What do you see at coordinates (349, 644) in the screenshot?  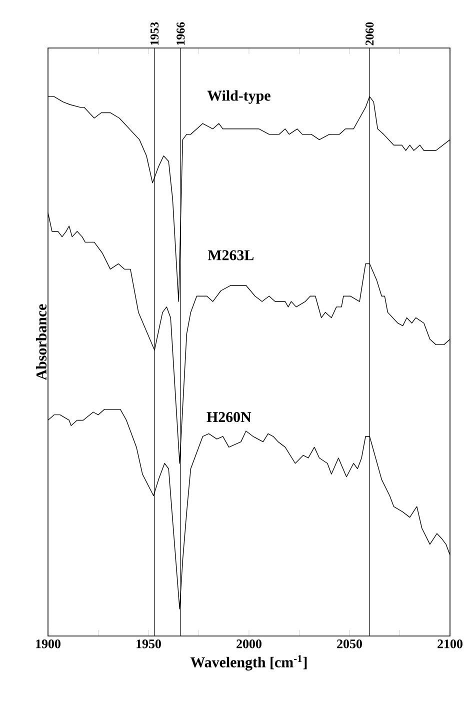 I see `x-tick-label: 2050` at bounding box center [349, 644].